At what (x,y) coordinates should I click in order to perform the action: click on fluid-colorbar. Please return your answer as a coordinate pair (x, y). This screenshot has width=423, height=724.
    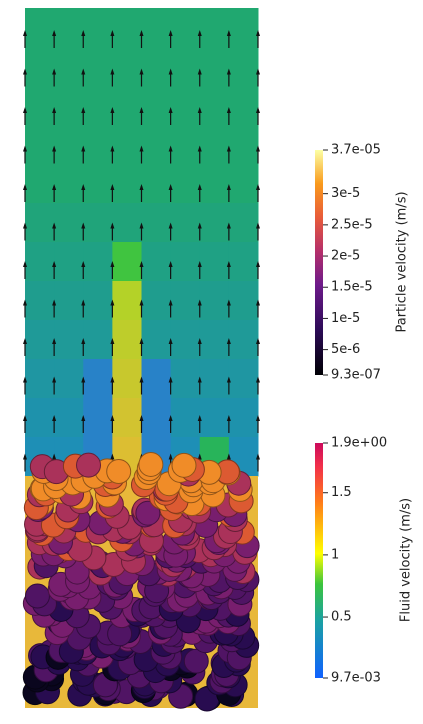
    Looking at the image, I should click on (319, 560).